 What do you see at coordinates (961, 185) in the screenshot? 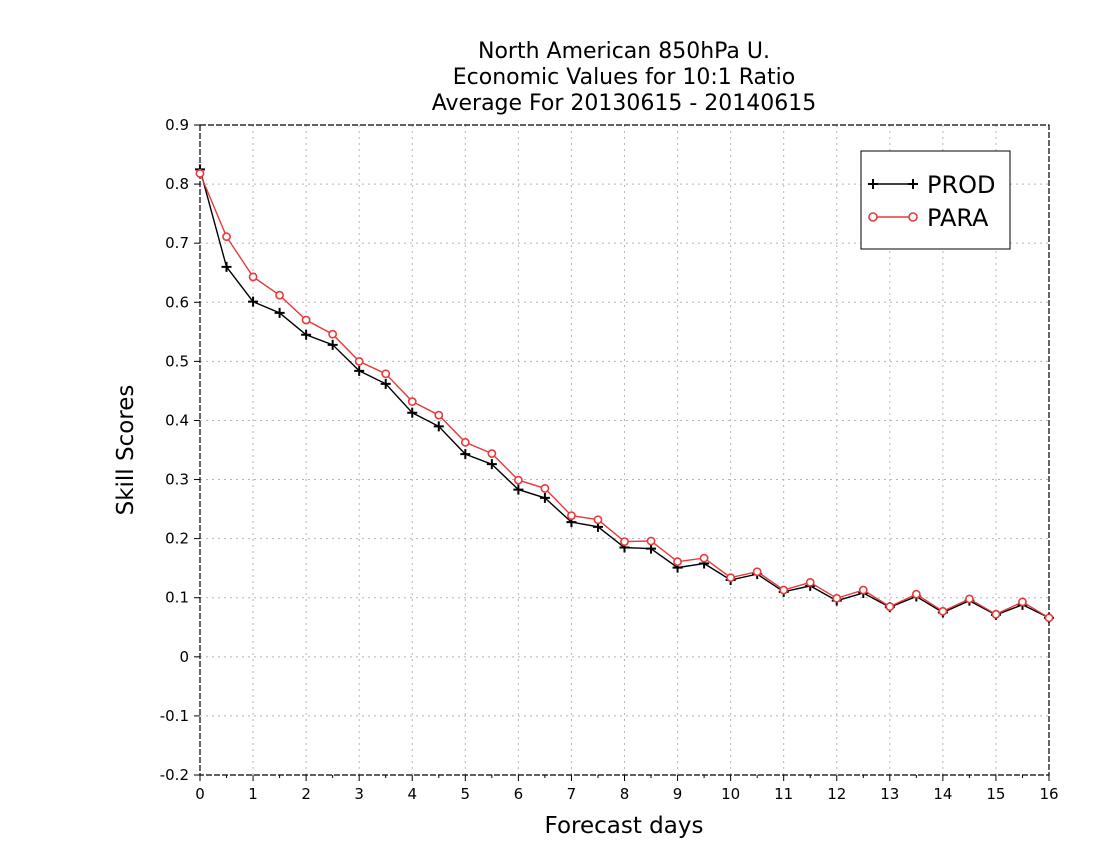
I see `legend-label-prod: PROD` at bounding box center [961, 185].